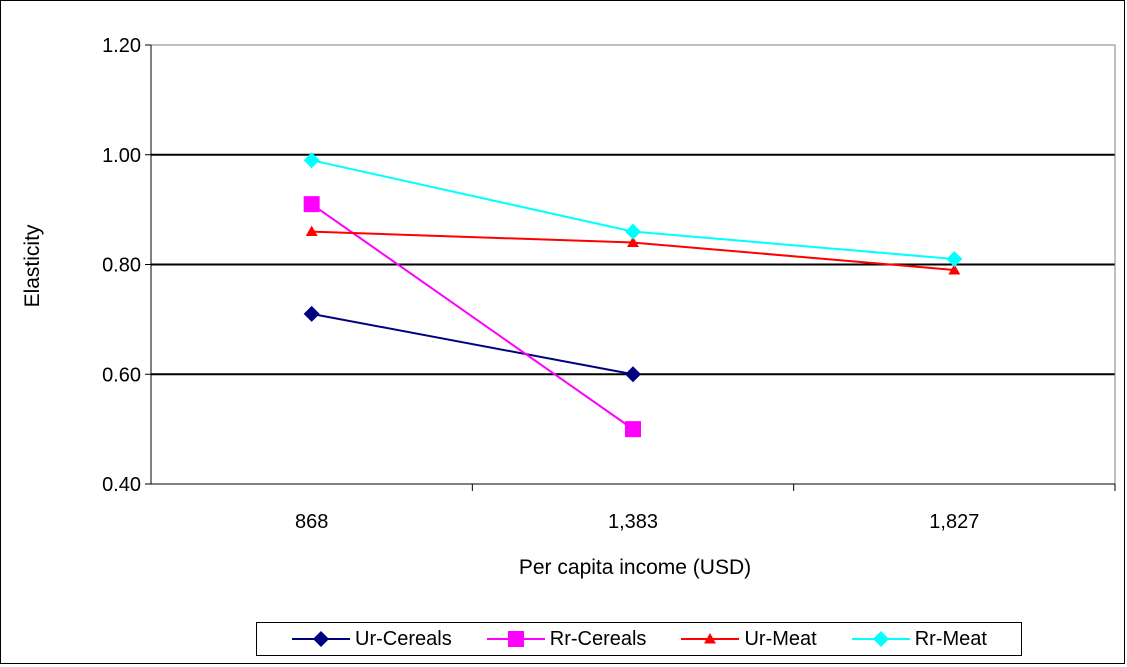  What do you see at coordinates (121, 375) in the screenshot?
I see `y-tick-label: 0.60` at bounding box center [121, 375].